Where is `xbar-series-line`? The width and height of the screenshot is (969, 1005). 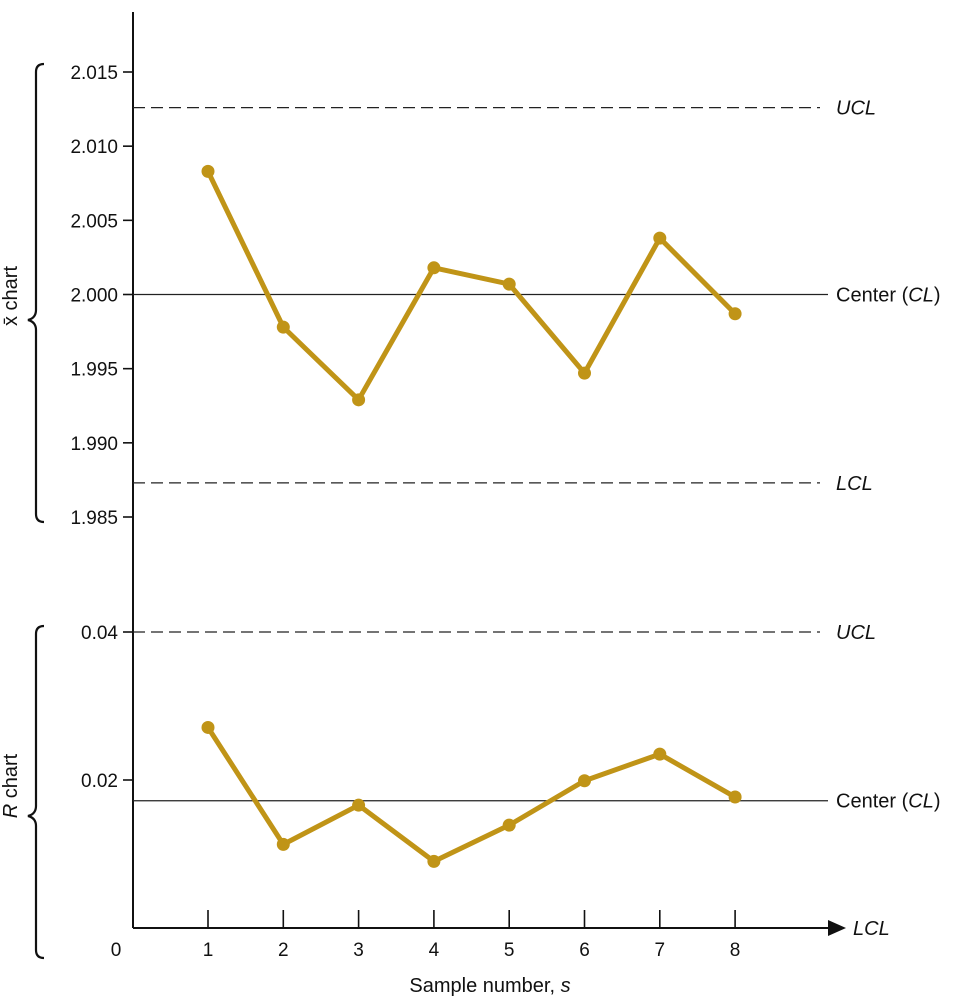 xbar-series-line is located at coordinates (471, 285).